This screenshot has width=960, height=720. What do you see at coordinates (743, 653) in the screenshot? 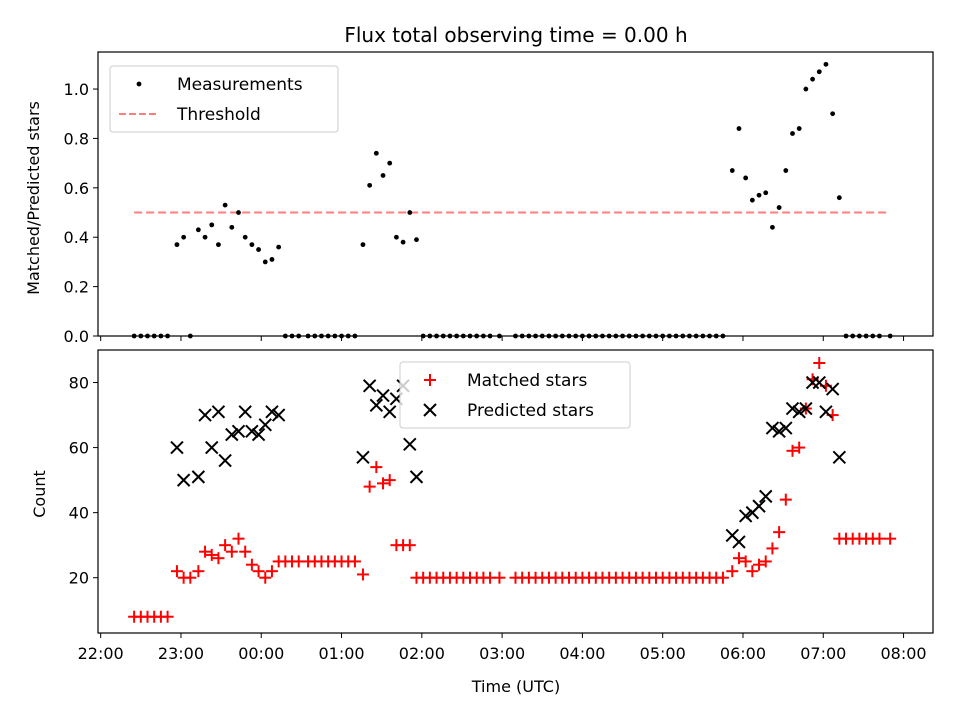
I see `x-tick-label: 06:00` at bounding box center [743, 653].